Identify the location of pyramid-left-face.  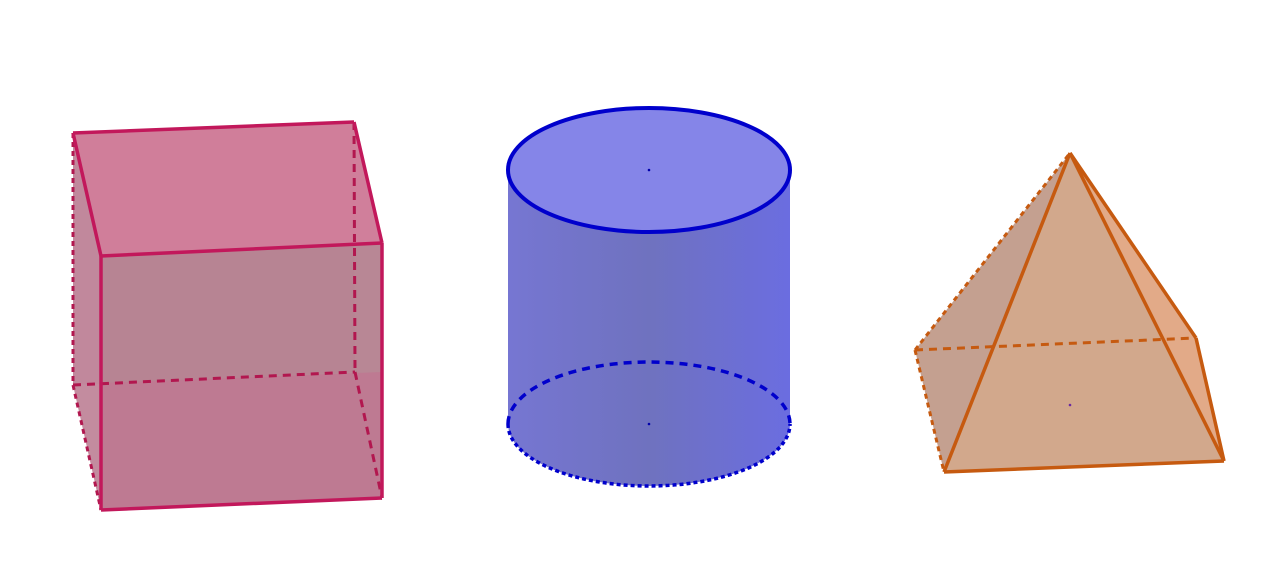
(992, 312).